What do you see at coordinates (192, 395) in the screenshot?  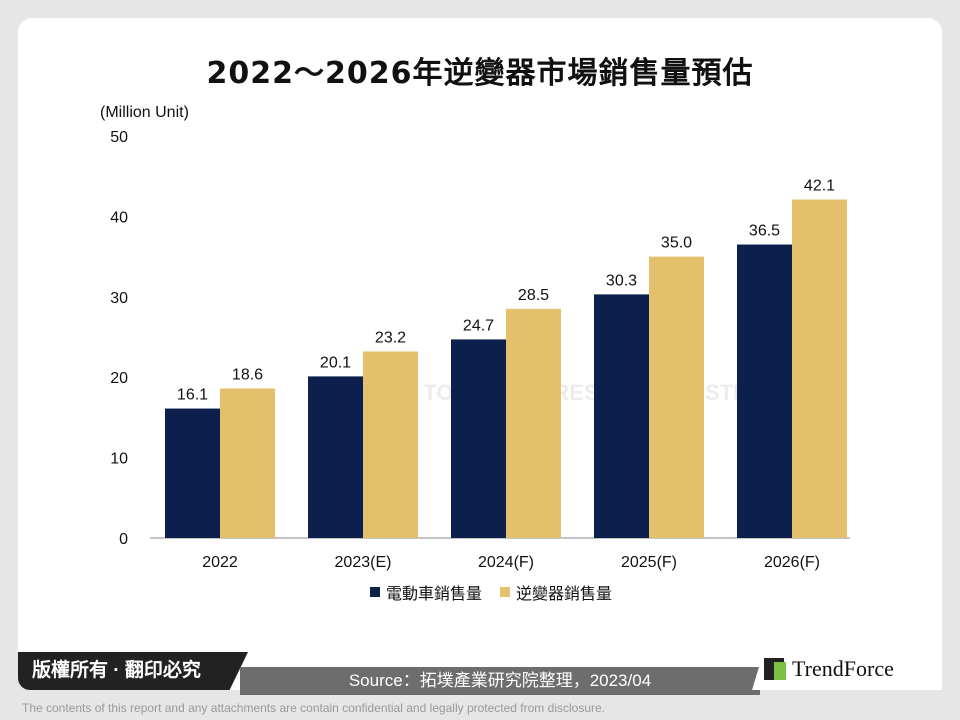 I see `data-label: 16.1` at bounding box center [192, 395].